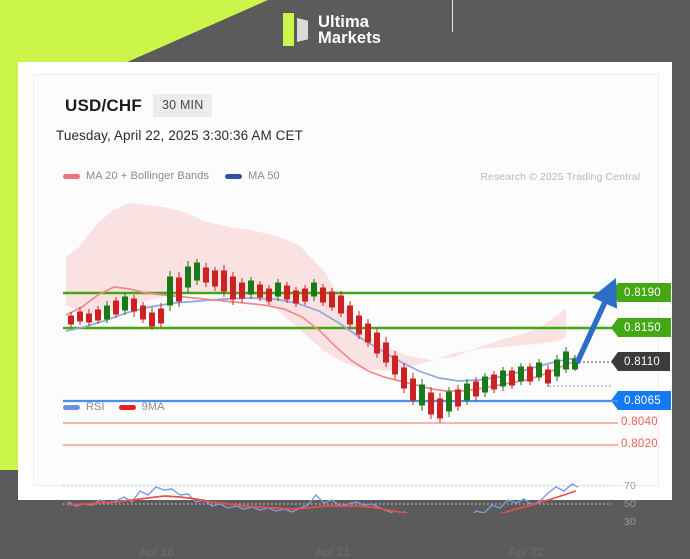  What do you see at coordinates (127, 407) in the screenshot?
I see `ma9-swatch-icon` at bounding box center [127, 407].